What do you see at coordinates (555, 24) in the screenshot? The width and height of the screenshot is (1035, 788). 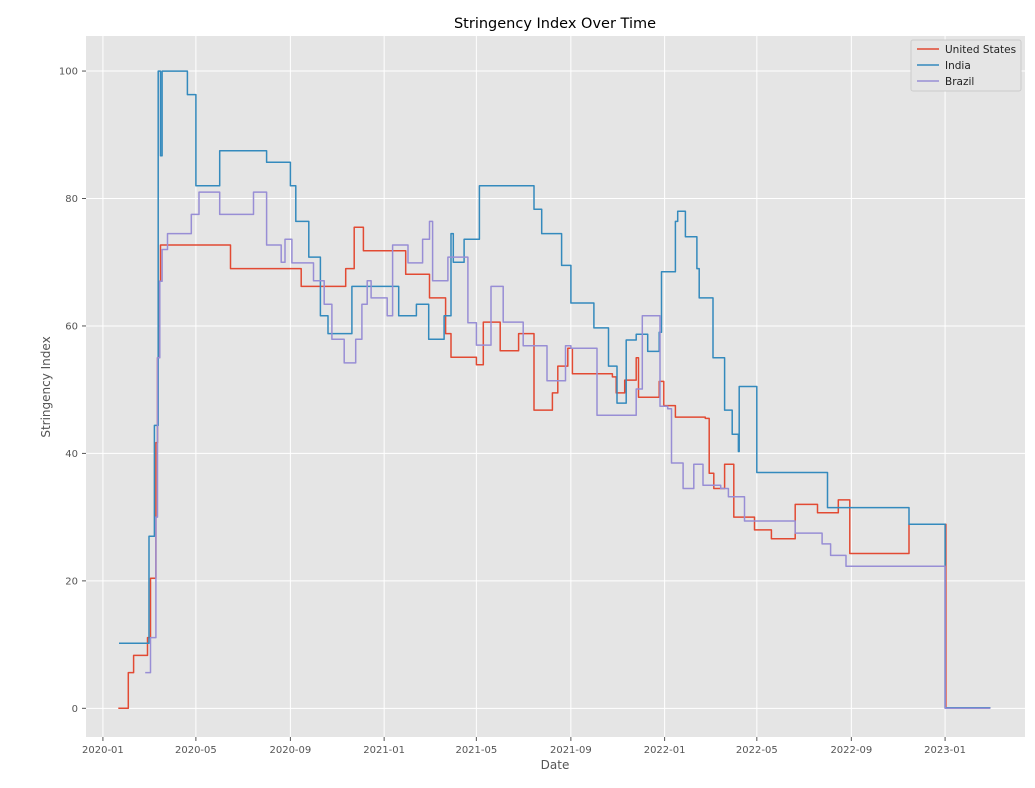 I see `chart-title: Stringency Index Over Time` at bounding box center [555, 24].